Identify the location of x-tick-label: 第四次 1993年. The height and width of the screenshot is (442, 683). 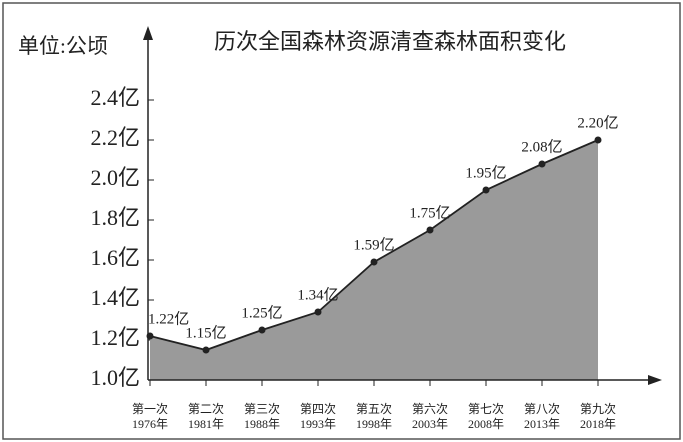
(317, 416).